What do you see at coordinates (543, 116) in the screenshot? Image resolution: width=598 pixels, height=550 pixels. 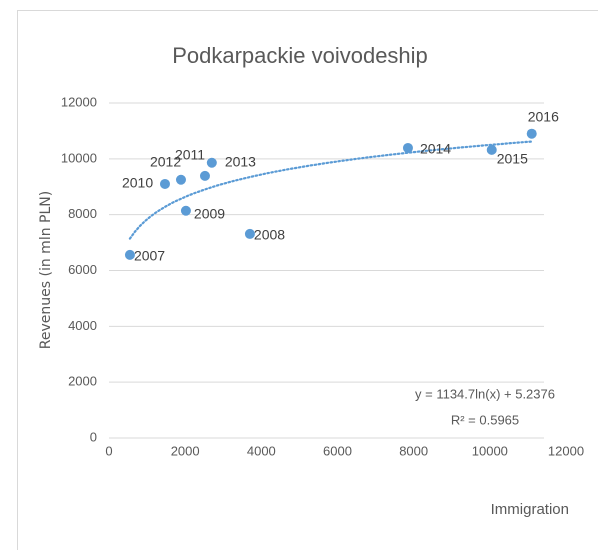 I see `point-label: 2016` at bounding box center [543, 116].